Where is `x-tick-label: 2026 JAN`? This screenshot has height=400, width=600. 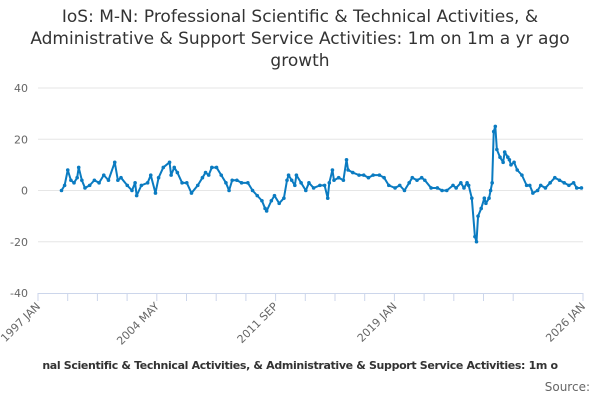 x-tick-label: 2026 JAN is located at coordinates (565, 322).